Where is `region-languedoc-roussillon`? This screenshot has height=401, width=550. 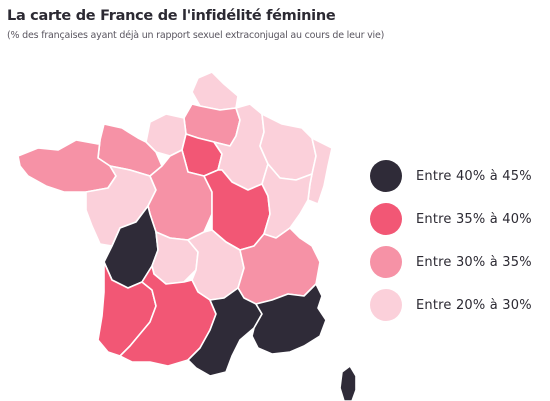 region-languedoc-roussillon is located at coordinates (225, 332).